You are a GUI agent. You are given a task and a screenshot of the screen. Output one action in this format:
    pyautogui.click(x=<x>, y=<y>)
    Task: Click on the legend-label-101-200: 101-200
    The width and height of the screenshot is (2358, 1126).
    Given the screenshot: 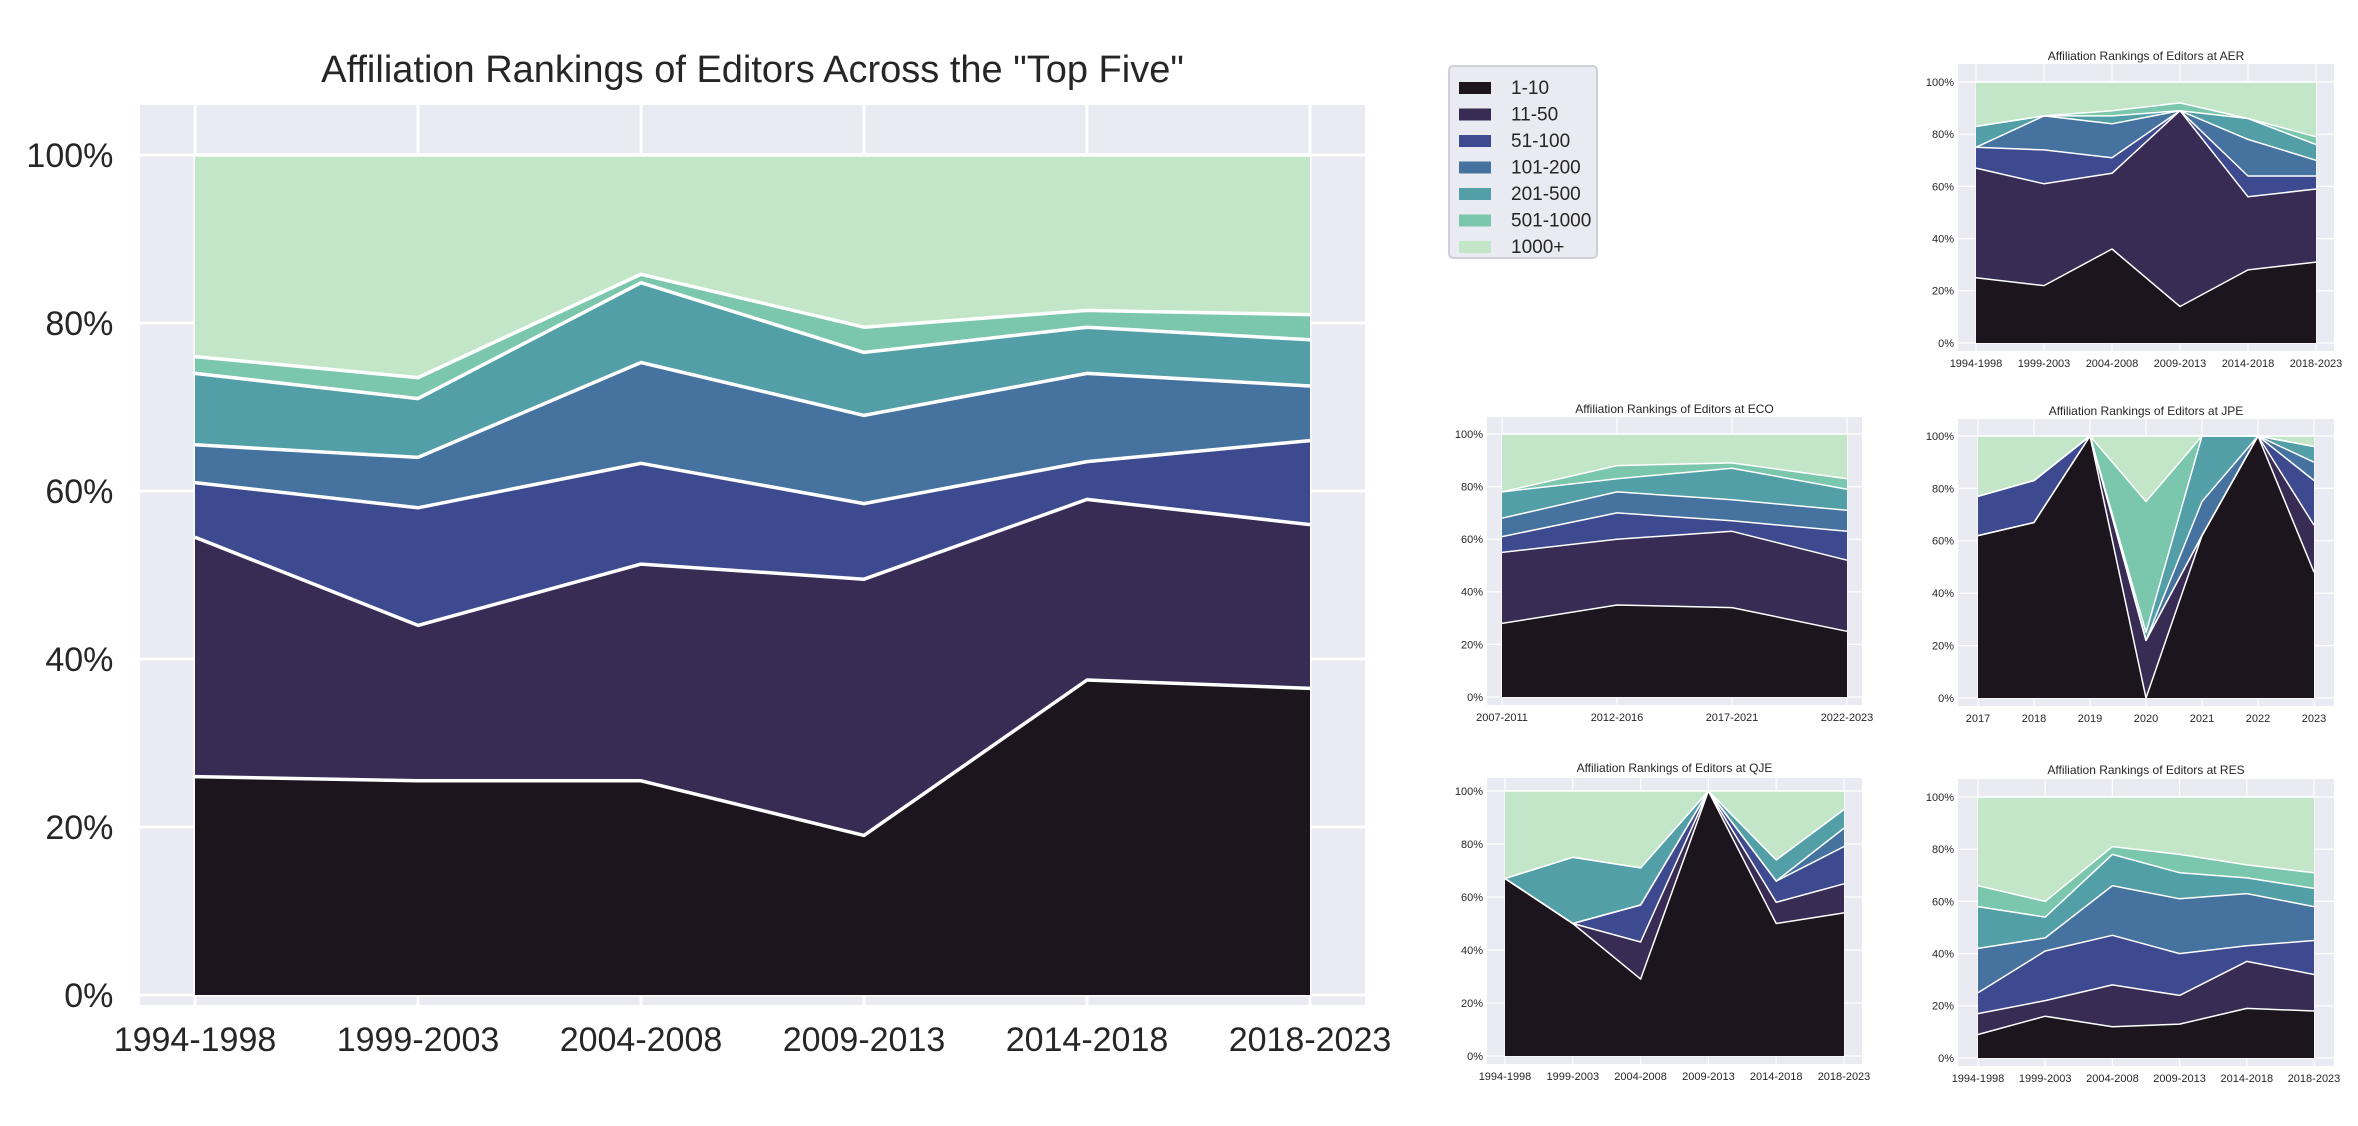 What is the action you would take?
    pyautogui.click(x=1546, y=168)
    